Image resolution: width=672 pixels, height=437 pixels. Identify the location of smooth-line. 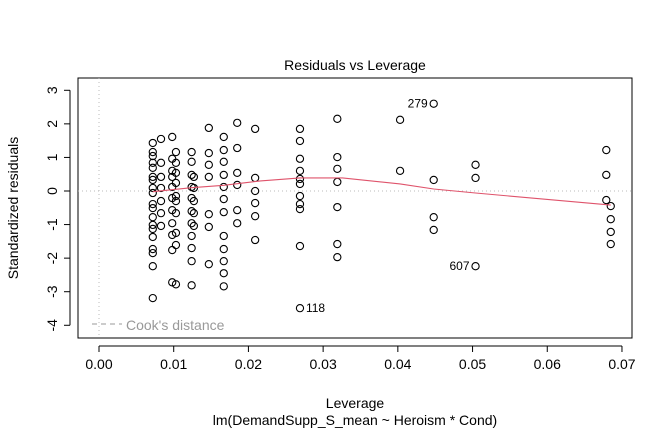
(381, 191).